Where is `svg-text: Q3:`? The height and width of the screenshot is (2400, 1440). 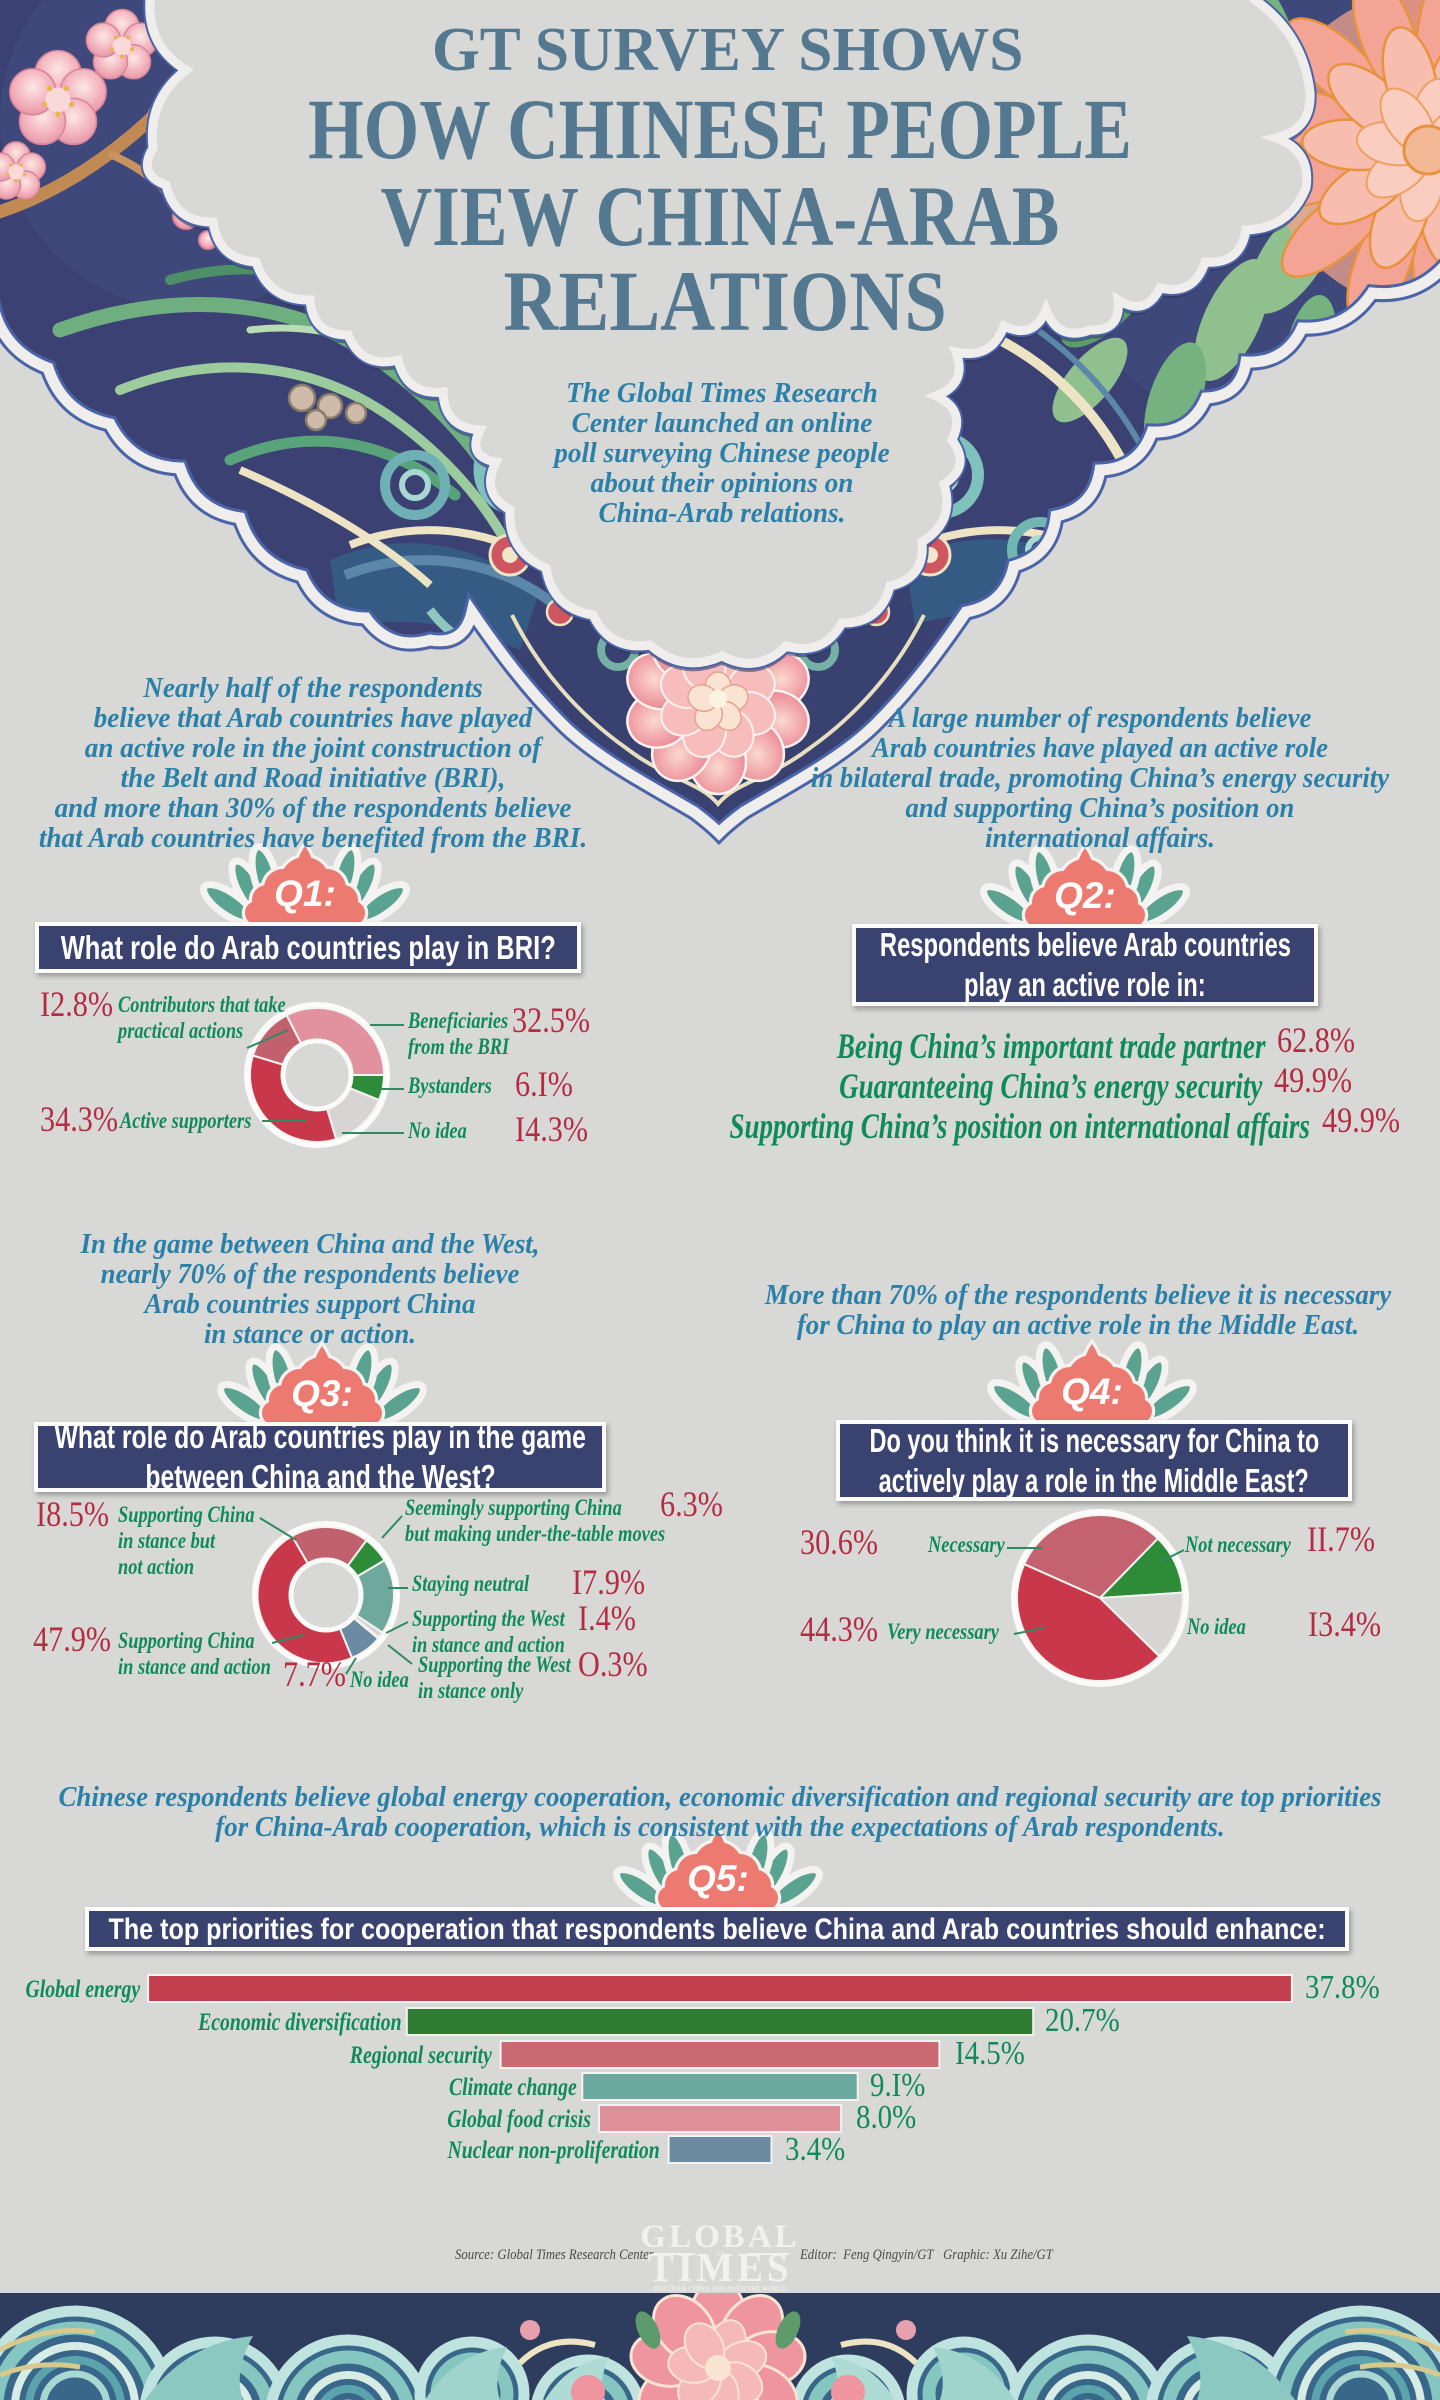
svg-text: Q3: is located at coordinates (322, 1393).